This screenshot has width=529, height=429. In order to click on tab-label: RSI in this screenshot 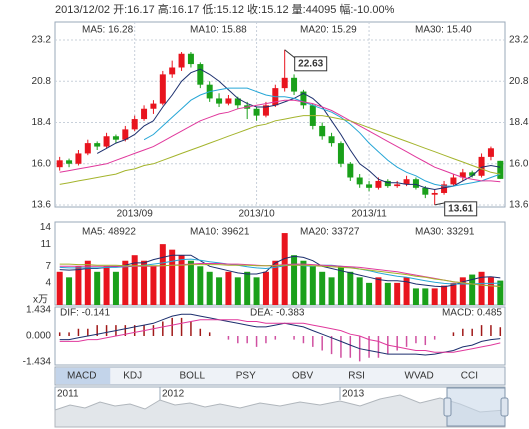, I will do `click(356, 376)`.